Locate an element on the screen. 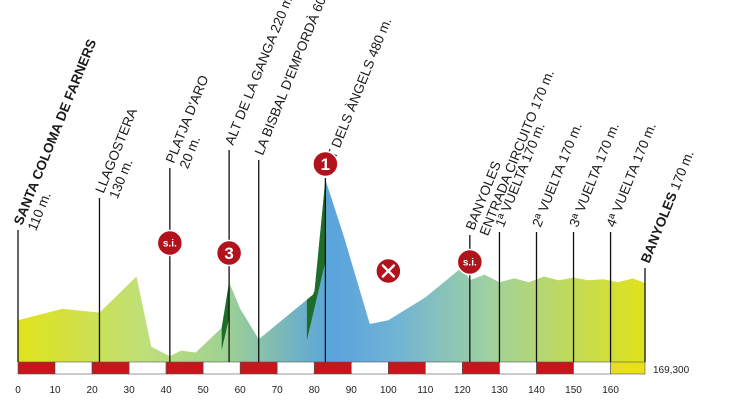 The height and width of the screenshot is (404, 740). x-tick-label: 80 is located at coordinates (315, 390).